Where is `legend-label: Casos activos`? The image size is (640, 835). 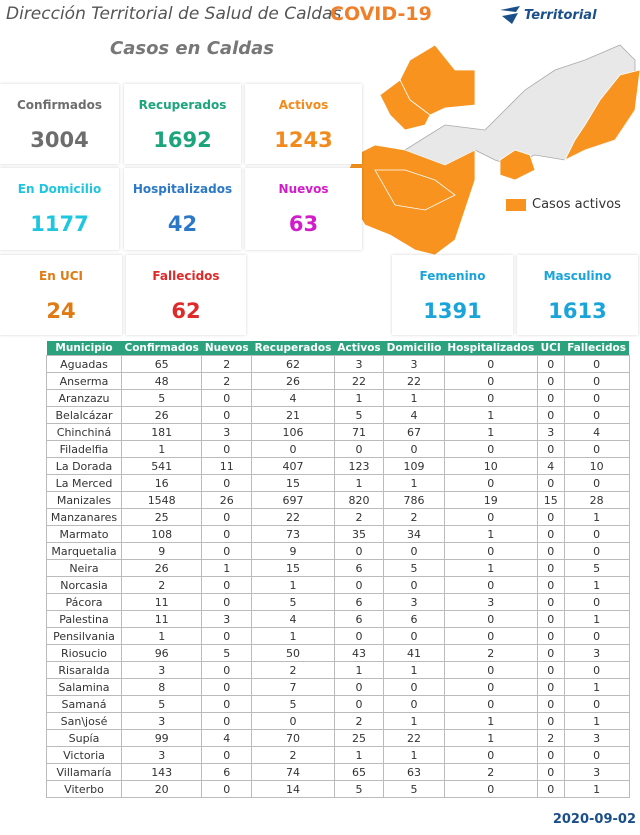 legend-label: Casos activos is located at coordinates (576, 204).